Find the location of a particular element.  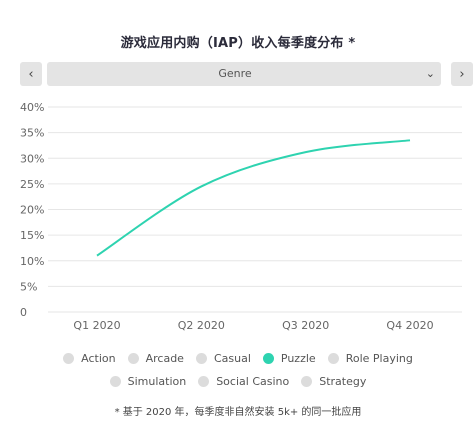

legend-item: Action is located at coordinates (89, 358).